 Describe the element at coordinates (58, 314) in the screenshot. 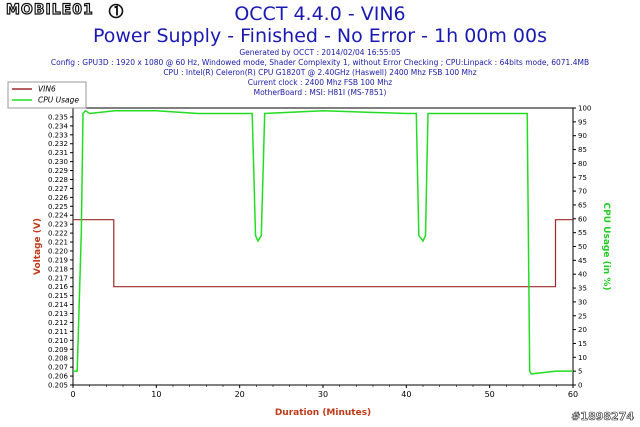

I see `y-tick-label: 0.213` at that location.